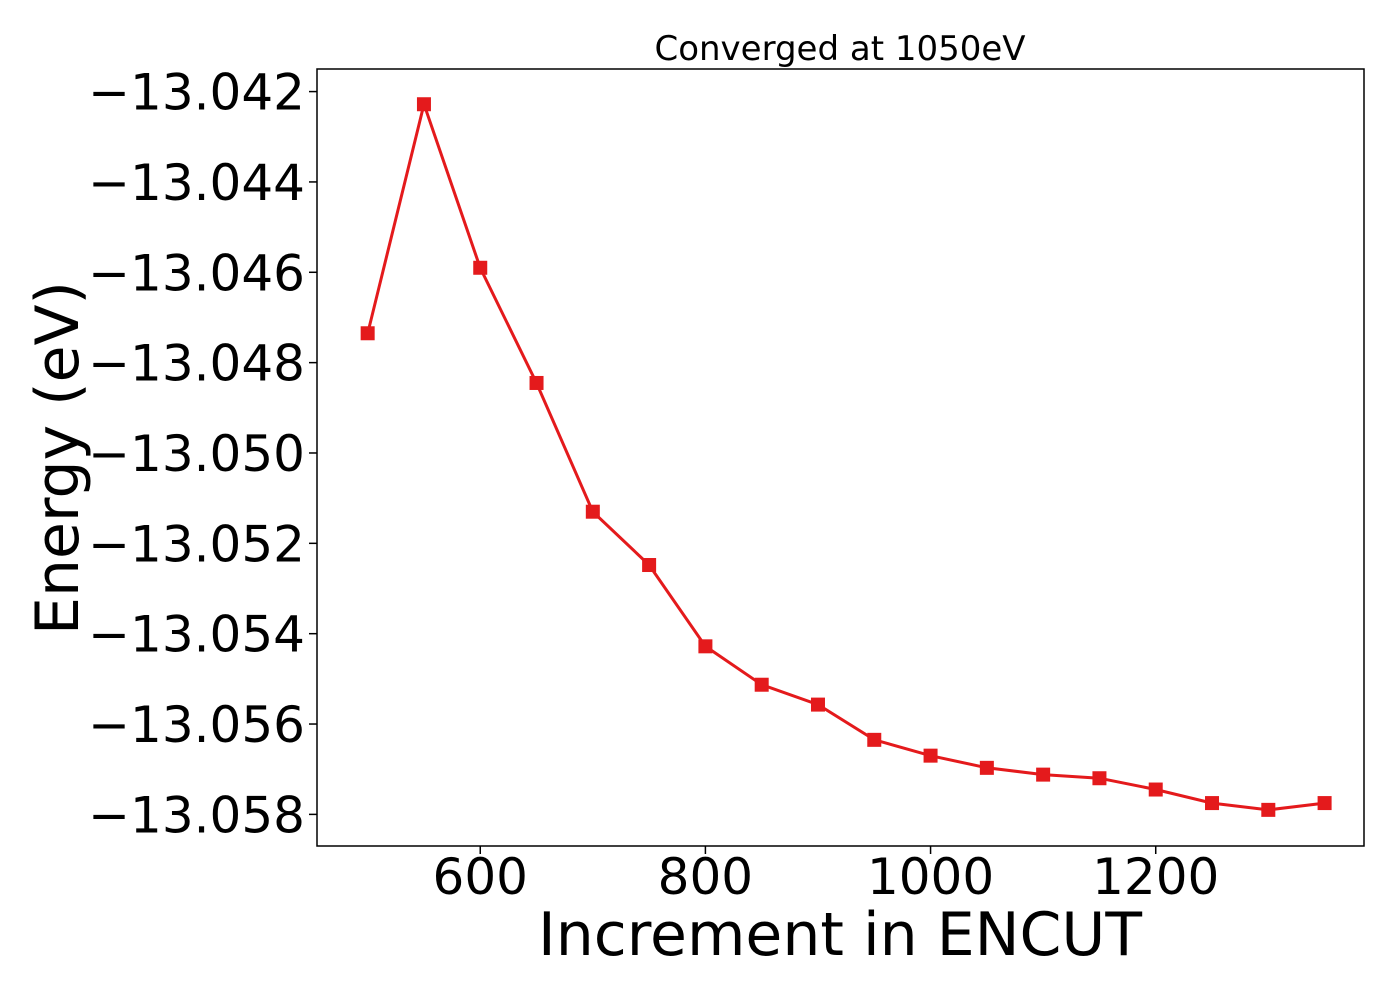  Describe the element at coordinates (58, 458) in the screenshot. I see `y-axis-label: Energy (eV)` at that location.